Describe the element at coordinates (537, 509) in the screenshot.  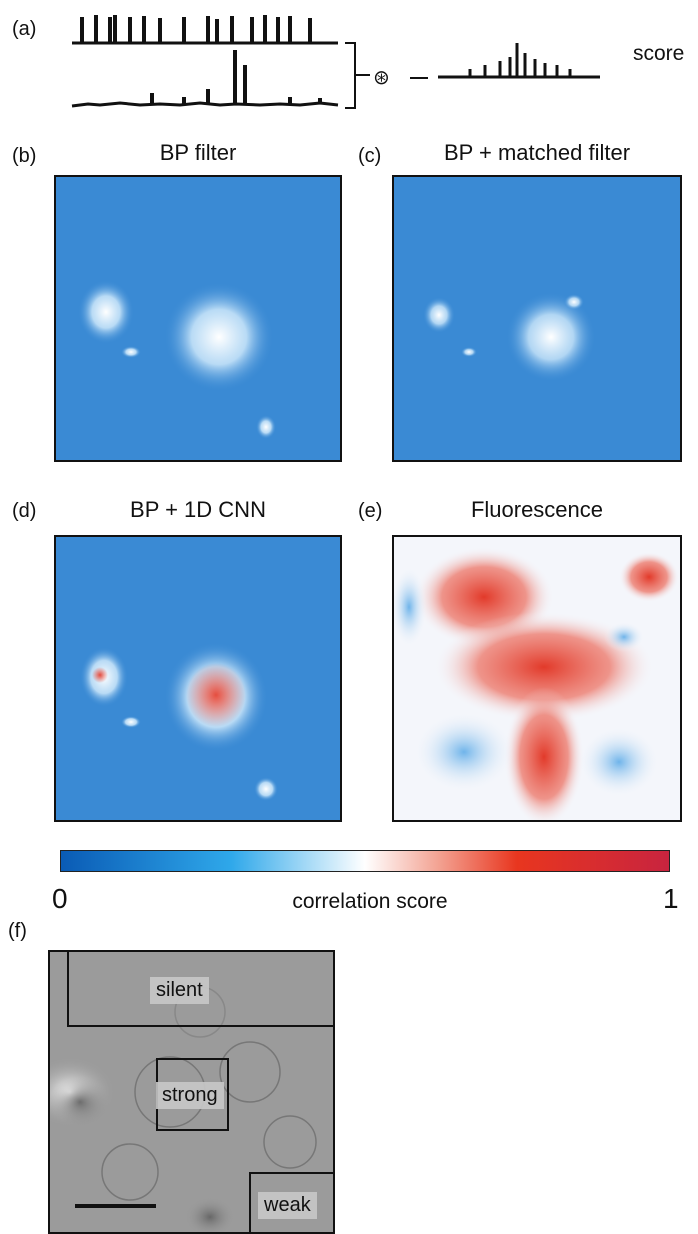
I see `panel-e-title: Fluorescence` at that location.